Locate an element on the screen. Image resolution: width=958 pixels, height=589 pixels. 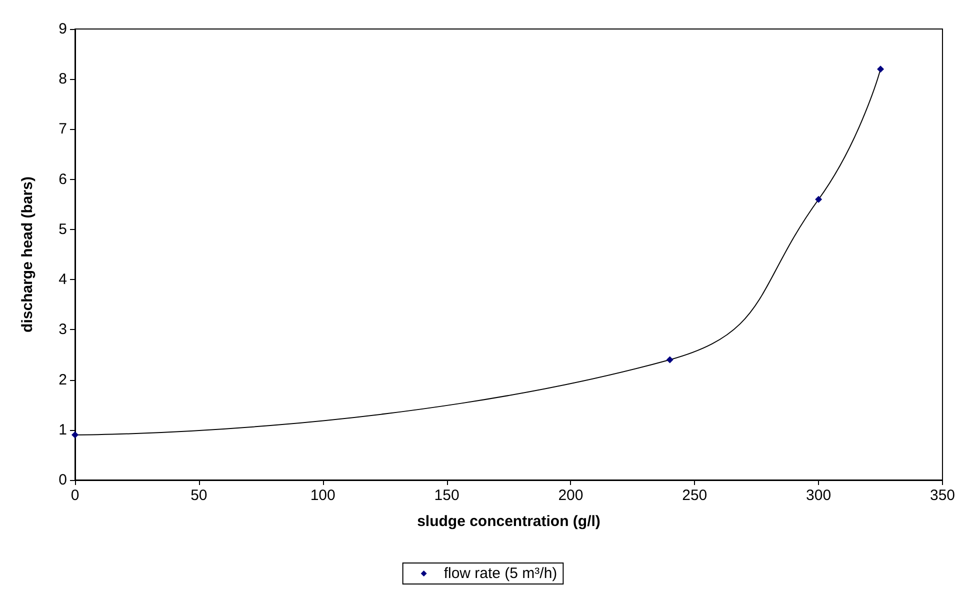
x-tick-label: 300 is located at coordinates (819, 495).